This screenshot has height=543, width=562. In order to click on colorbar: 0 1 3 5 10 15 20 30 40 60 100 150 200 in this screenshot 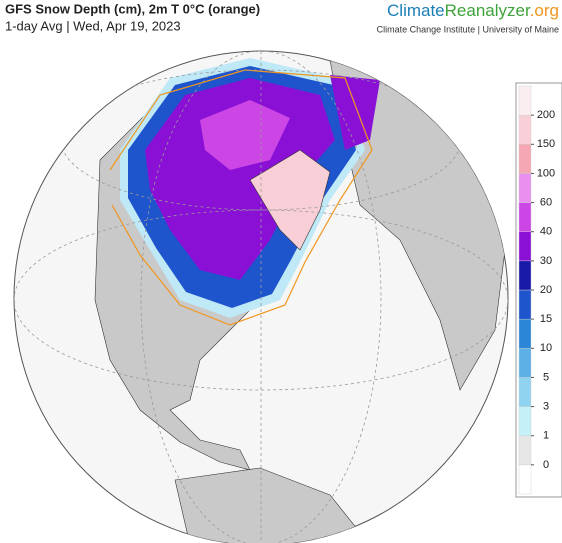, I will do `click(538, 290)`.